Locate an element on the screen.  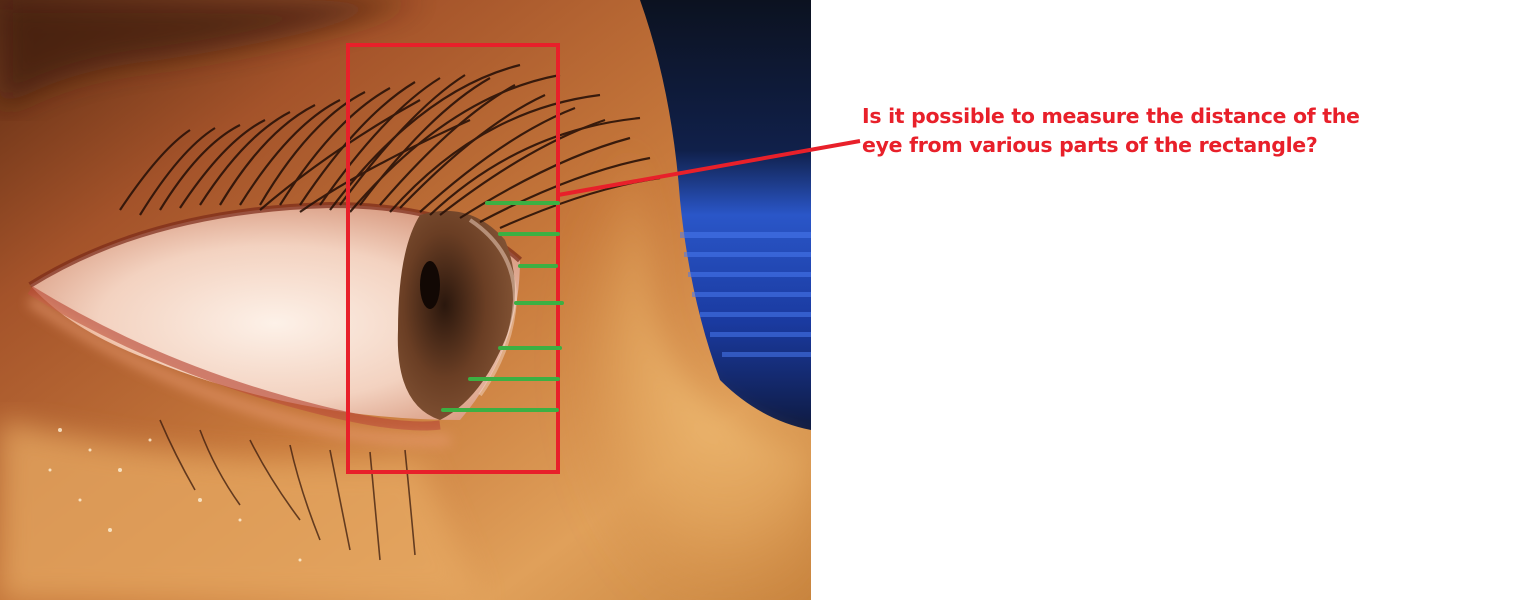
question-line-2: eye from various parts of the rectangle? is located at coordinates (1090, 145).